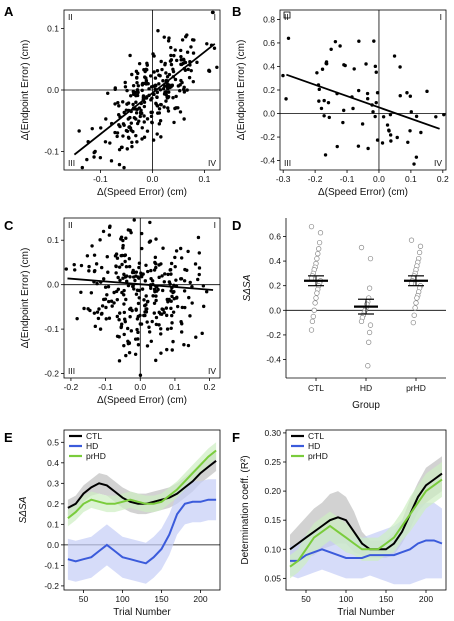 The image size is (454, 621). I want to click on y-tick-label: 0.1, so click(53, 240).